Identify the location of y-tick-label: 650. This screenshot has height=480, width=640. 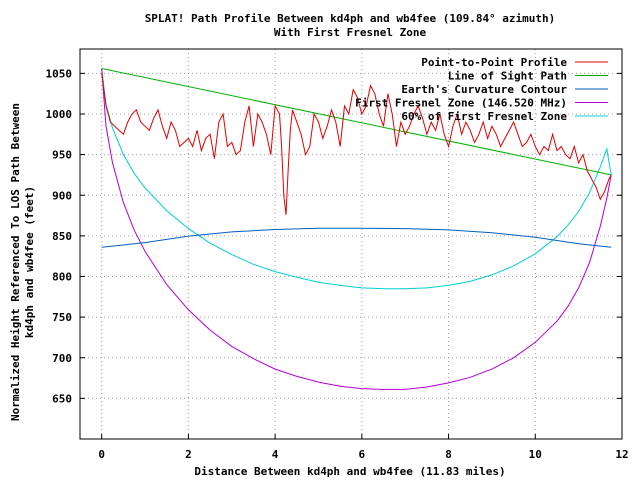
(62, 398).